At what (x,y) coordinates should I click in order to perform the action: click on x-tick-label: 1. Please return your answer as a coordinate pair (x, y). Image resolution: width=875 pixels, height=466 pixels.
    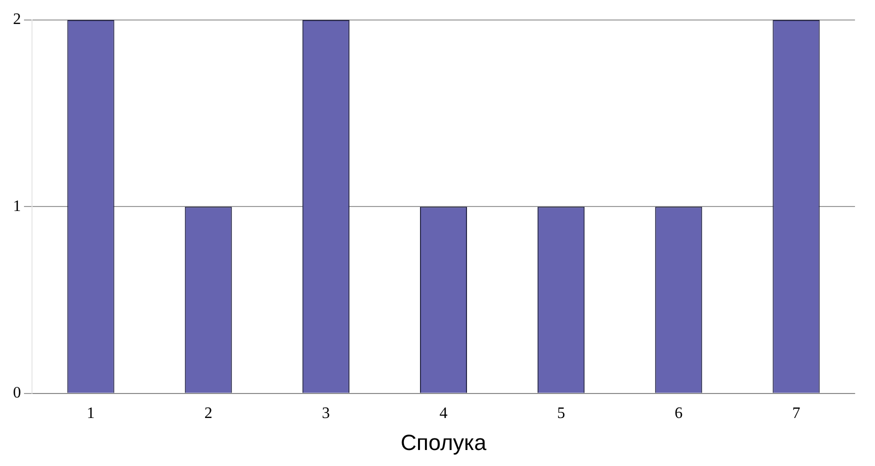
    Looking at the image, I should click on (90, 413).